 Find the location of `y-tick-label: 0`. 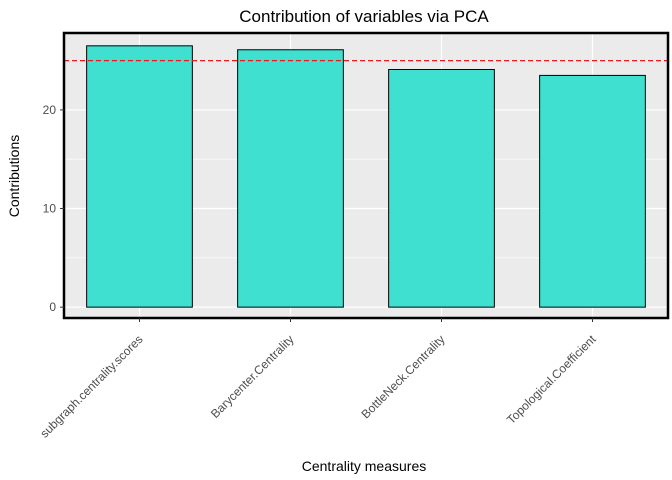

y-tick-label: 0 is located at coordinates (52, 307).